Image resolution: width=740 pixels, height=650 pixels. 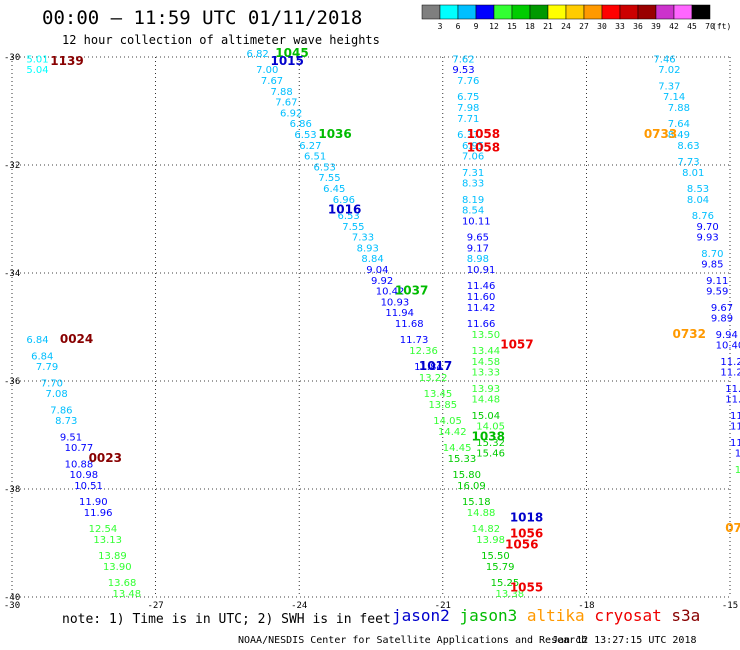 What do you see at coordinates (478, 238) in the screenshot?
I see `wave-height-value: 9.65` at bounding box center [478, 238].